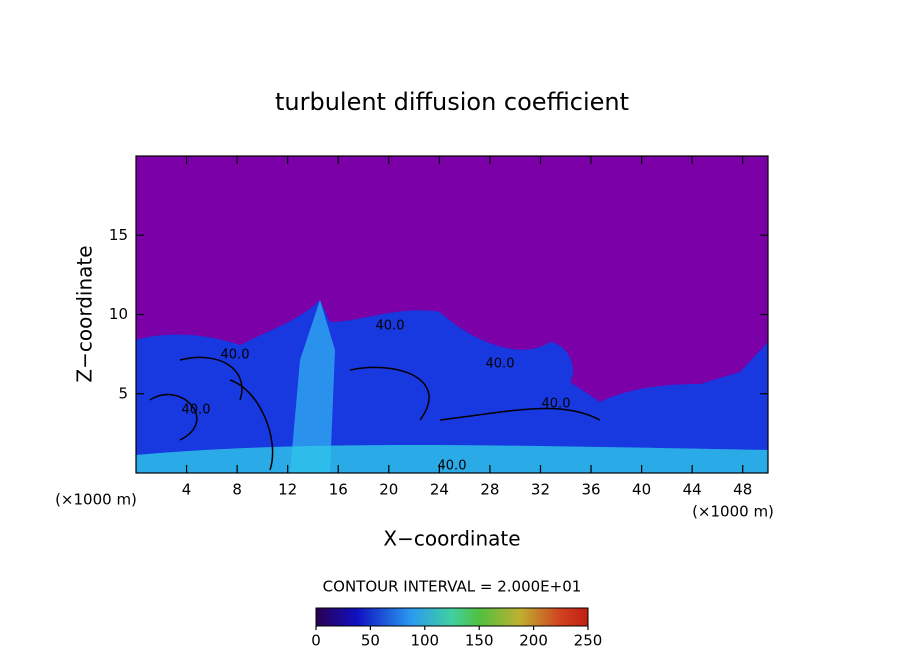 This screenshot has width=904, height=654. What do you see at coordinates (123, 393) in the screenshot?
I see `y-tick-label: 5` at bounding box center [123, 393].